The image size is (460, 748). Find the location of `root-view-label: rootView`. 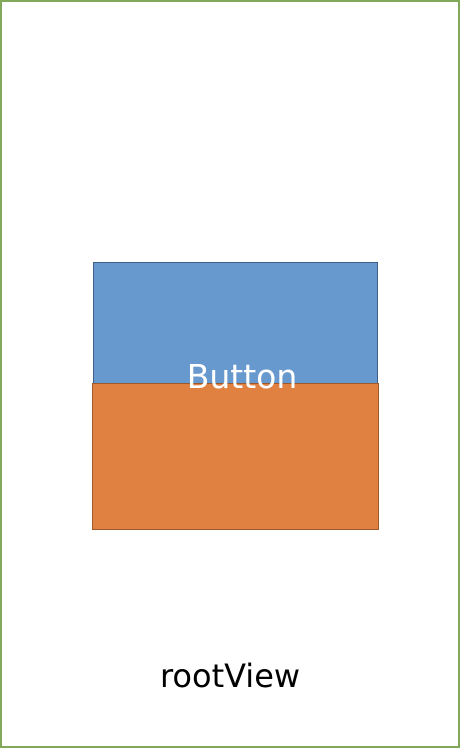

root-view-label: rootView is located at coordinates (230, 676).